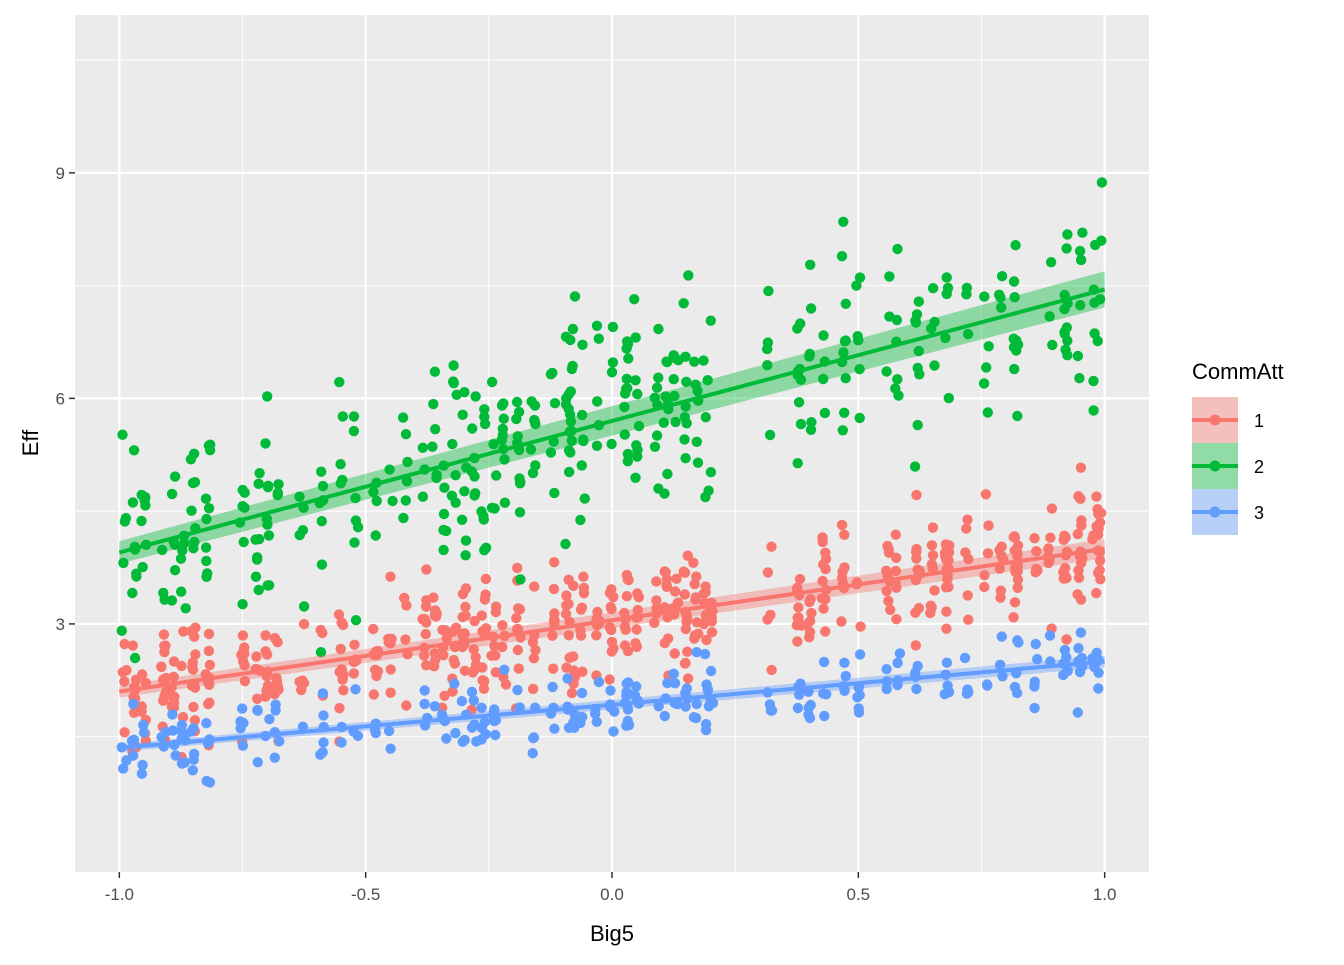 This screenshot has width=1344, height=965. I want to click on legend-label: 3, so click(1259, 513).